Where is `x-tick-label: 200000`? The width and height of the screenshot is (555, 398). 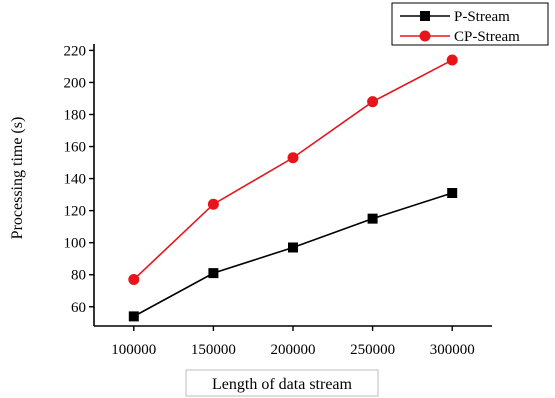 x-tick-label: 200000 is located at coordinates (293, 350).